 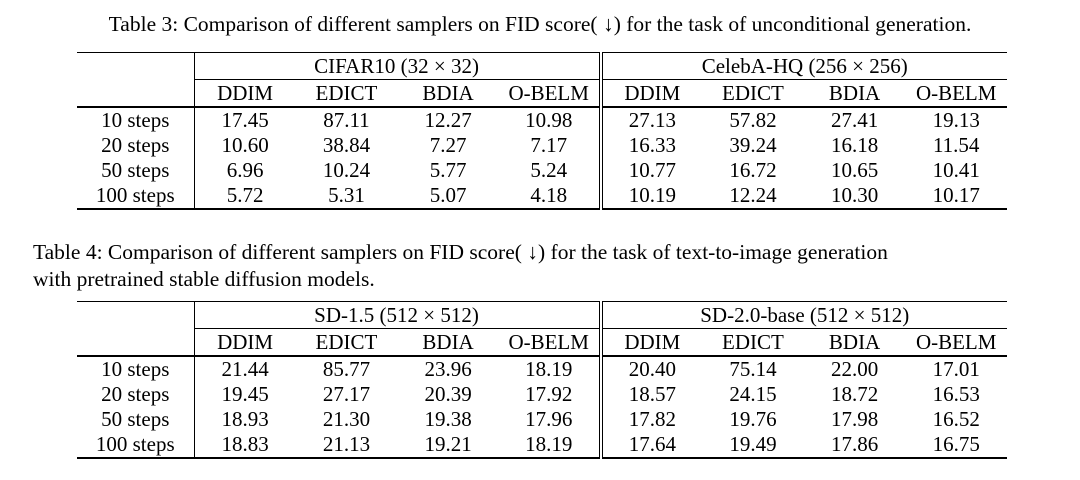 I want to click on fid-value: 17.64, so click(x=650, y=445).